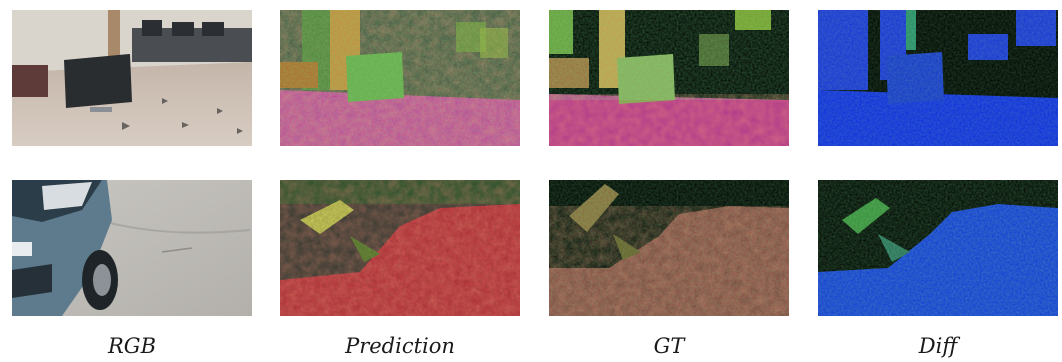 Image resolution: width=1062 pixels, height=362 pixels. Describe the element at coordinates (938, 78) in the screenshot. I see `diff-indoor-map` at that location.